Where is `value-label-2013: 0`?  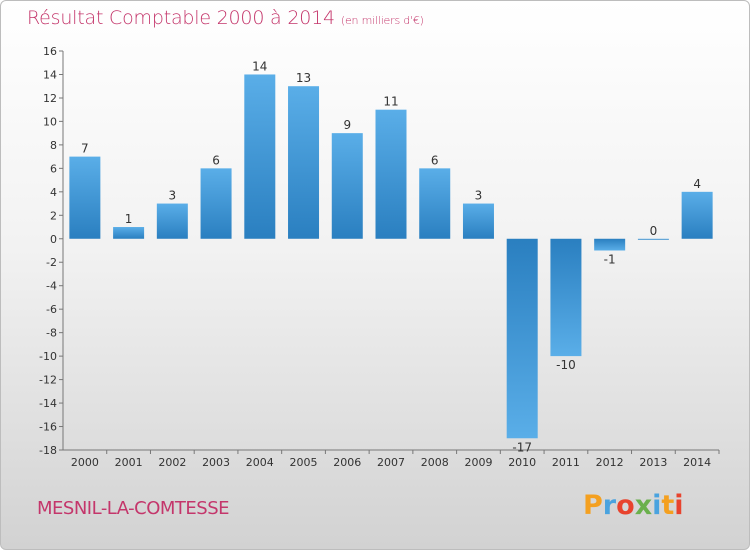 value-label-2013: 0 is located at coordinates (654, 231).